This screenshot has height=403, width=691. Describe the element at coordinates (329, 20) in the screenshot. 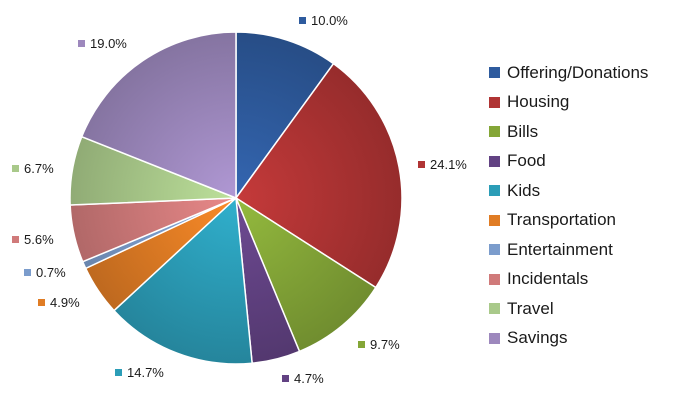

I see `data-label-text: 10.0%` at that location.